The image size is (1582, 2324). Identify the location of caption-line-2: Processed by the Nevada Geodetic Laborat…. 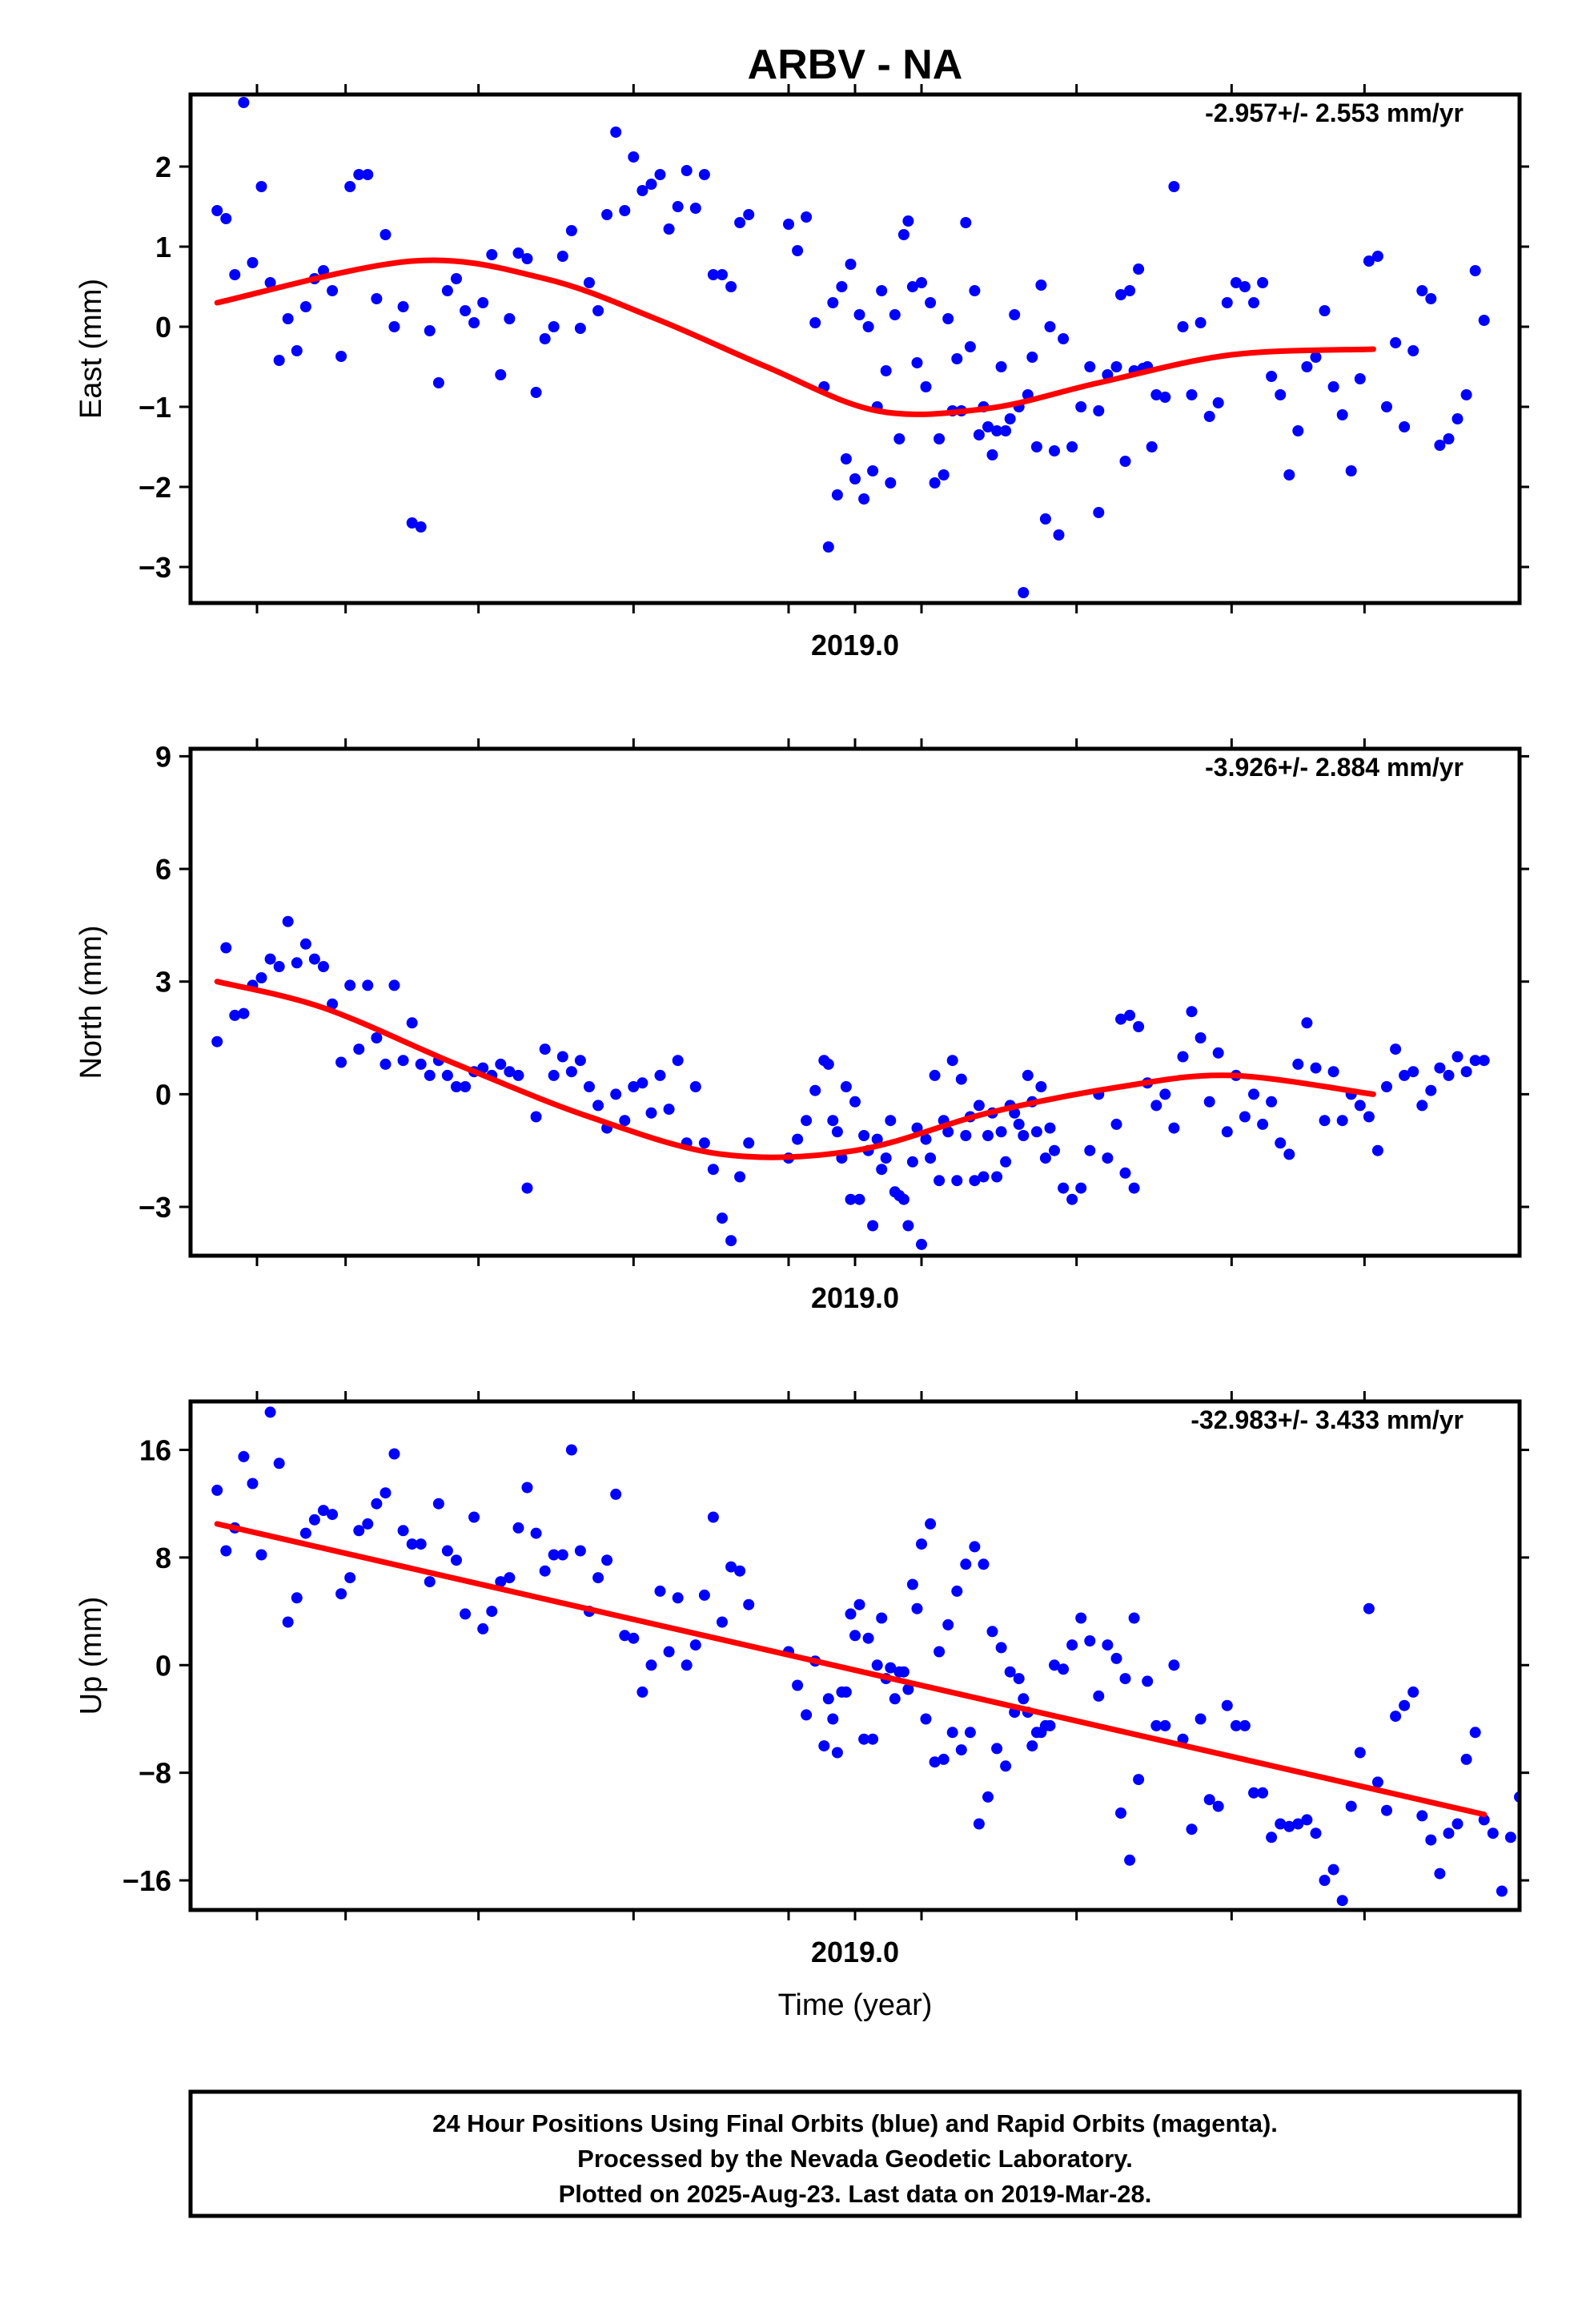
(855, 2159).